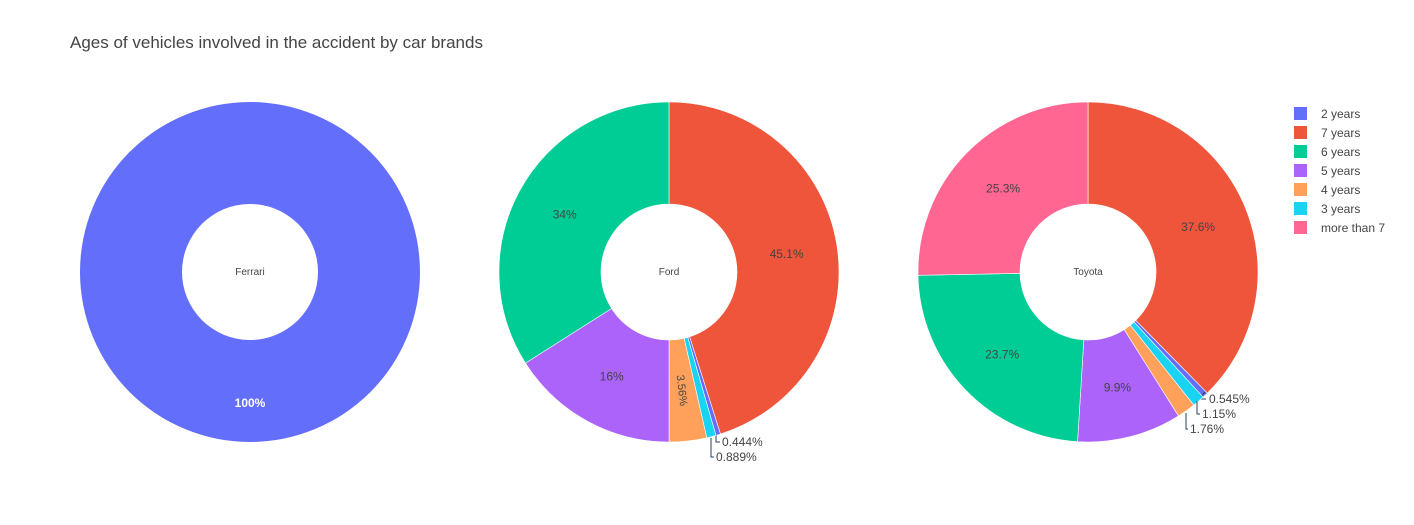 This screenshot has width=1414, height=525. I want to click on slice-label: 25.3%, so click(1003, 189).